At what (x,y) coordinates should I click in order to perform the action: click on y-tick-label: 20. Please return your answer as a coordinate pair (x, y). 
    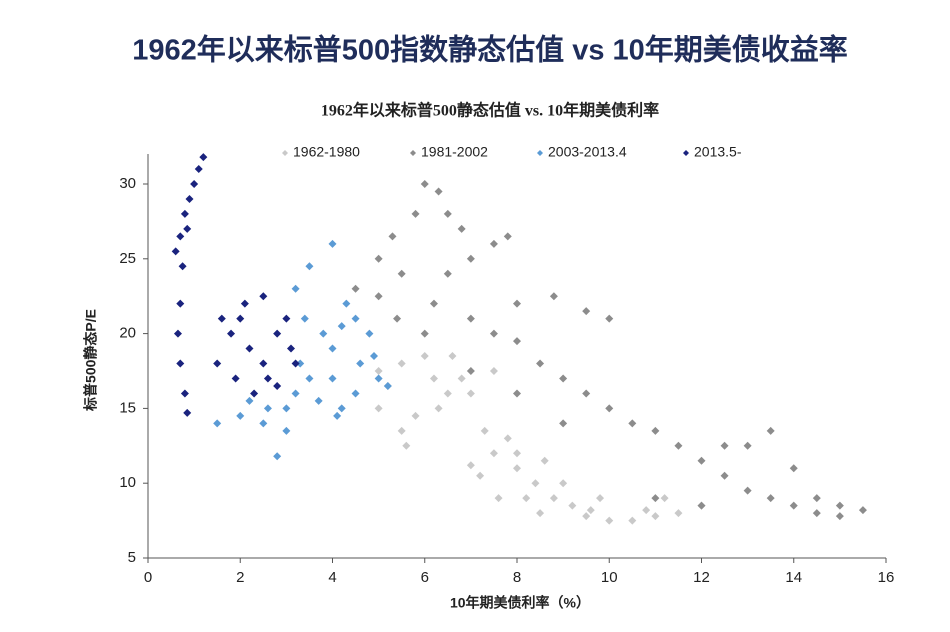
    Looking at the image, I should click on (127, 333).